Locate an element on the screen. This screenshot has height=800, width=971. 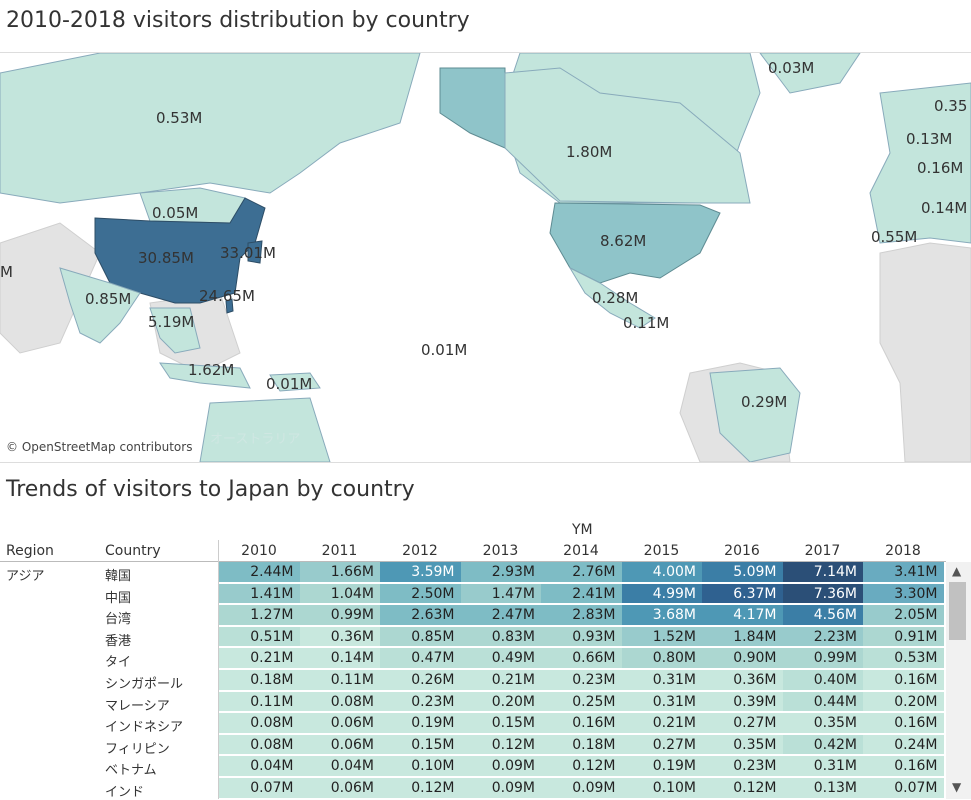
heatmap-cell: 0.49M is located at coordinates (500, 658).